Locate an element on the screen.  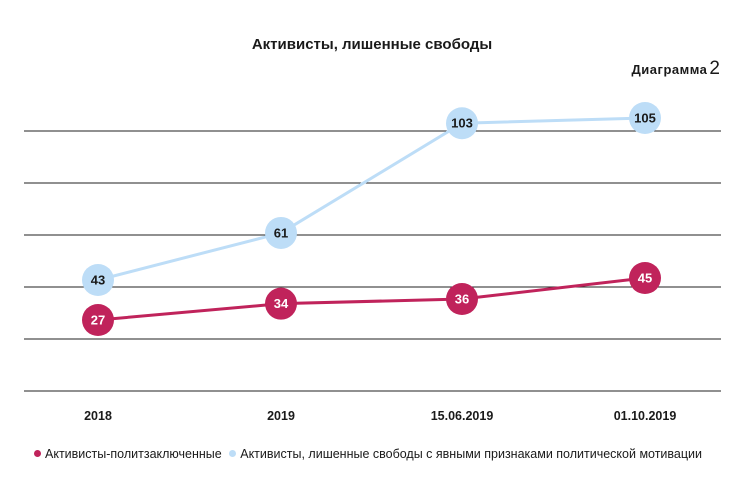
series-1-label-4: 45 is located at coordinates (645, 278).